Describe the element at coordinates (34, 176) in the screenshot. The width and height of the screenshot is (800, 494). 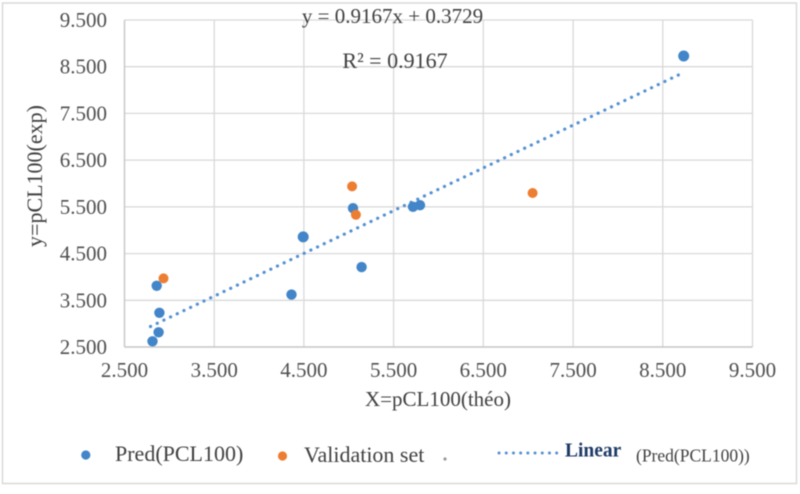
I see `svg-text: y=pCL100(exp)` at that location.